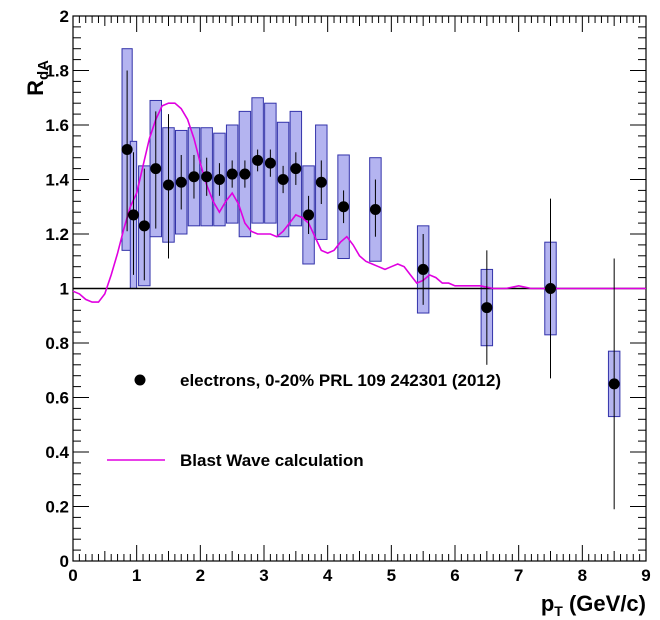 The width and height of the screenshot is (660, 620). I want to click on y-tick-label: 2, so click(64, 16).